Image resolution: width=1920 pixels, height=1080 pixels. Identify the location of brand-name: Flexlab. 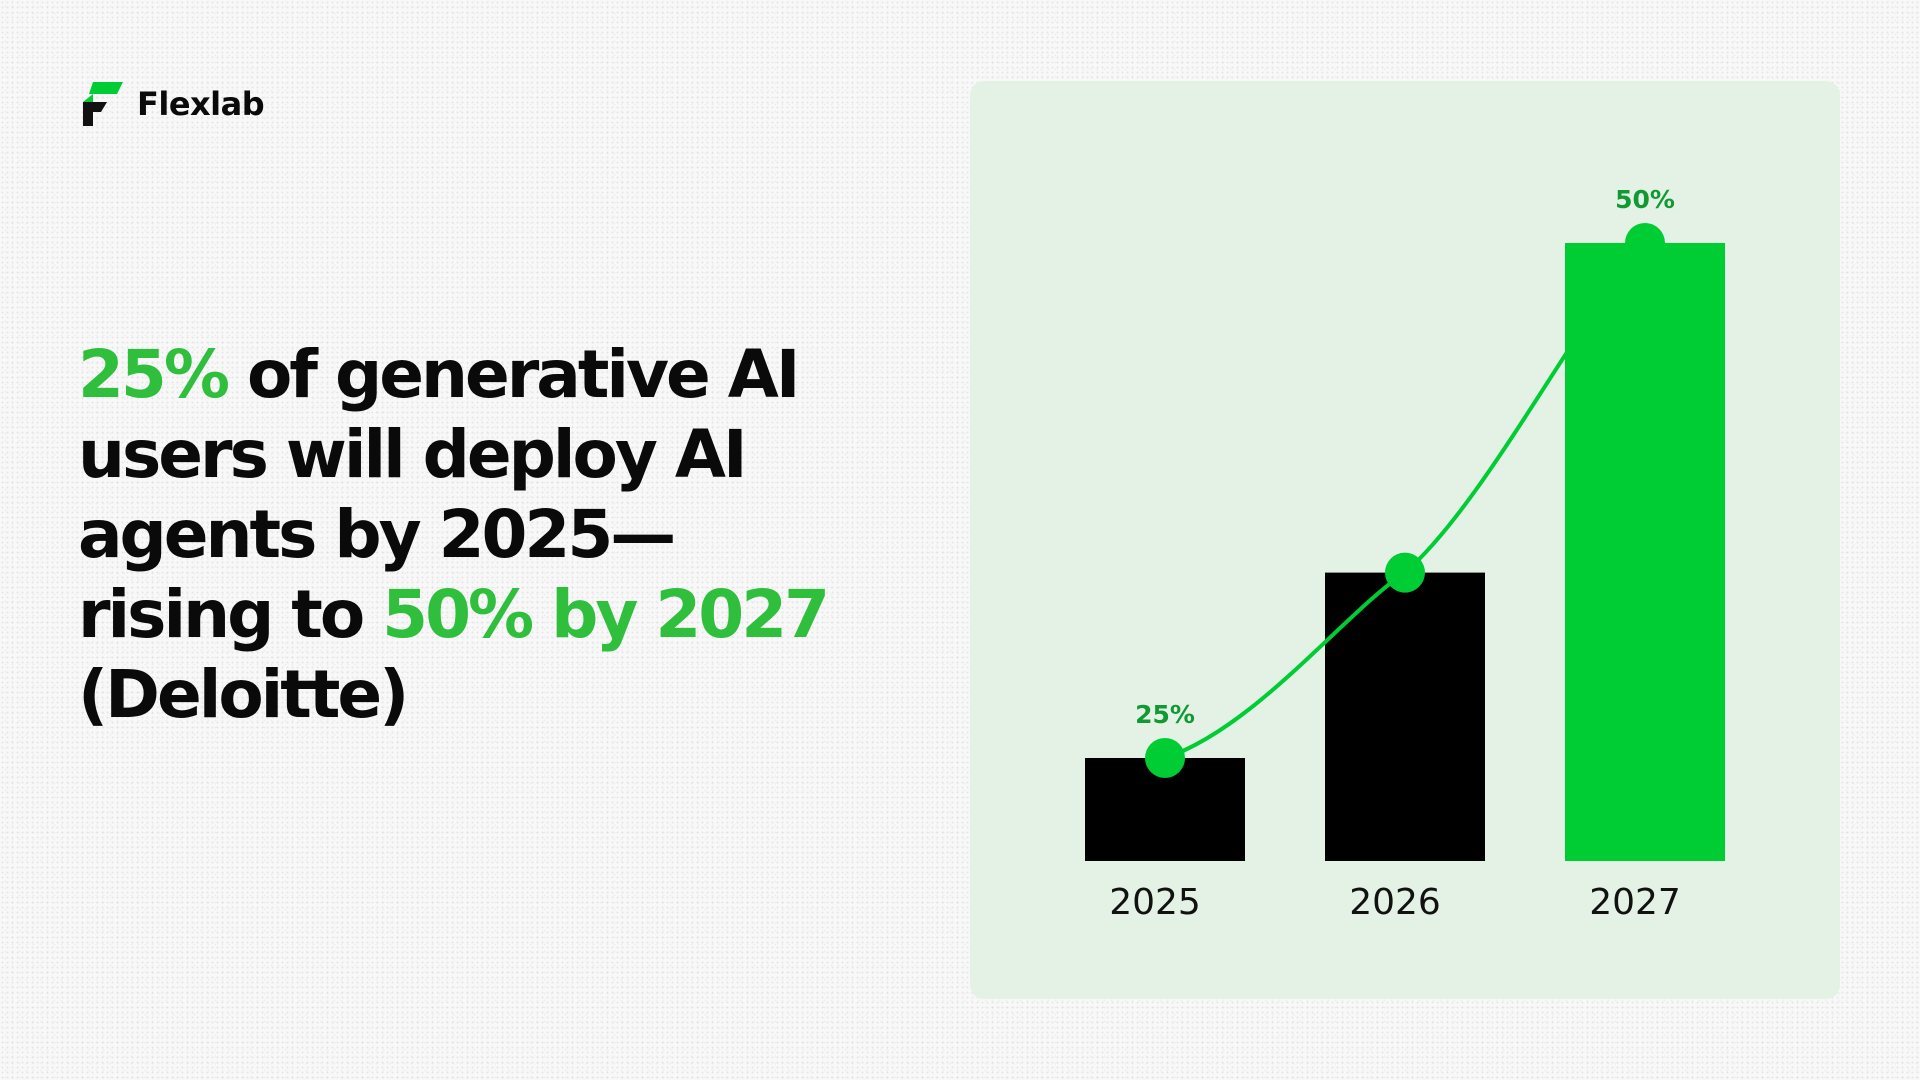
(201, 104).